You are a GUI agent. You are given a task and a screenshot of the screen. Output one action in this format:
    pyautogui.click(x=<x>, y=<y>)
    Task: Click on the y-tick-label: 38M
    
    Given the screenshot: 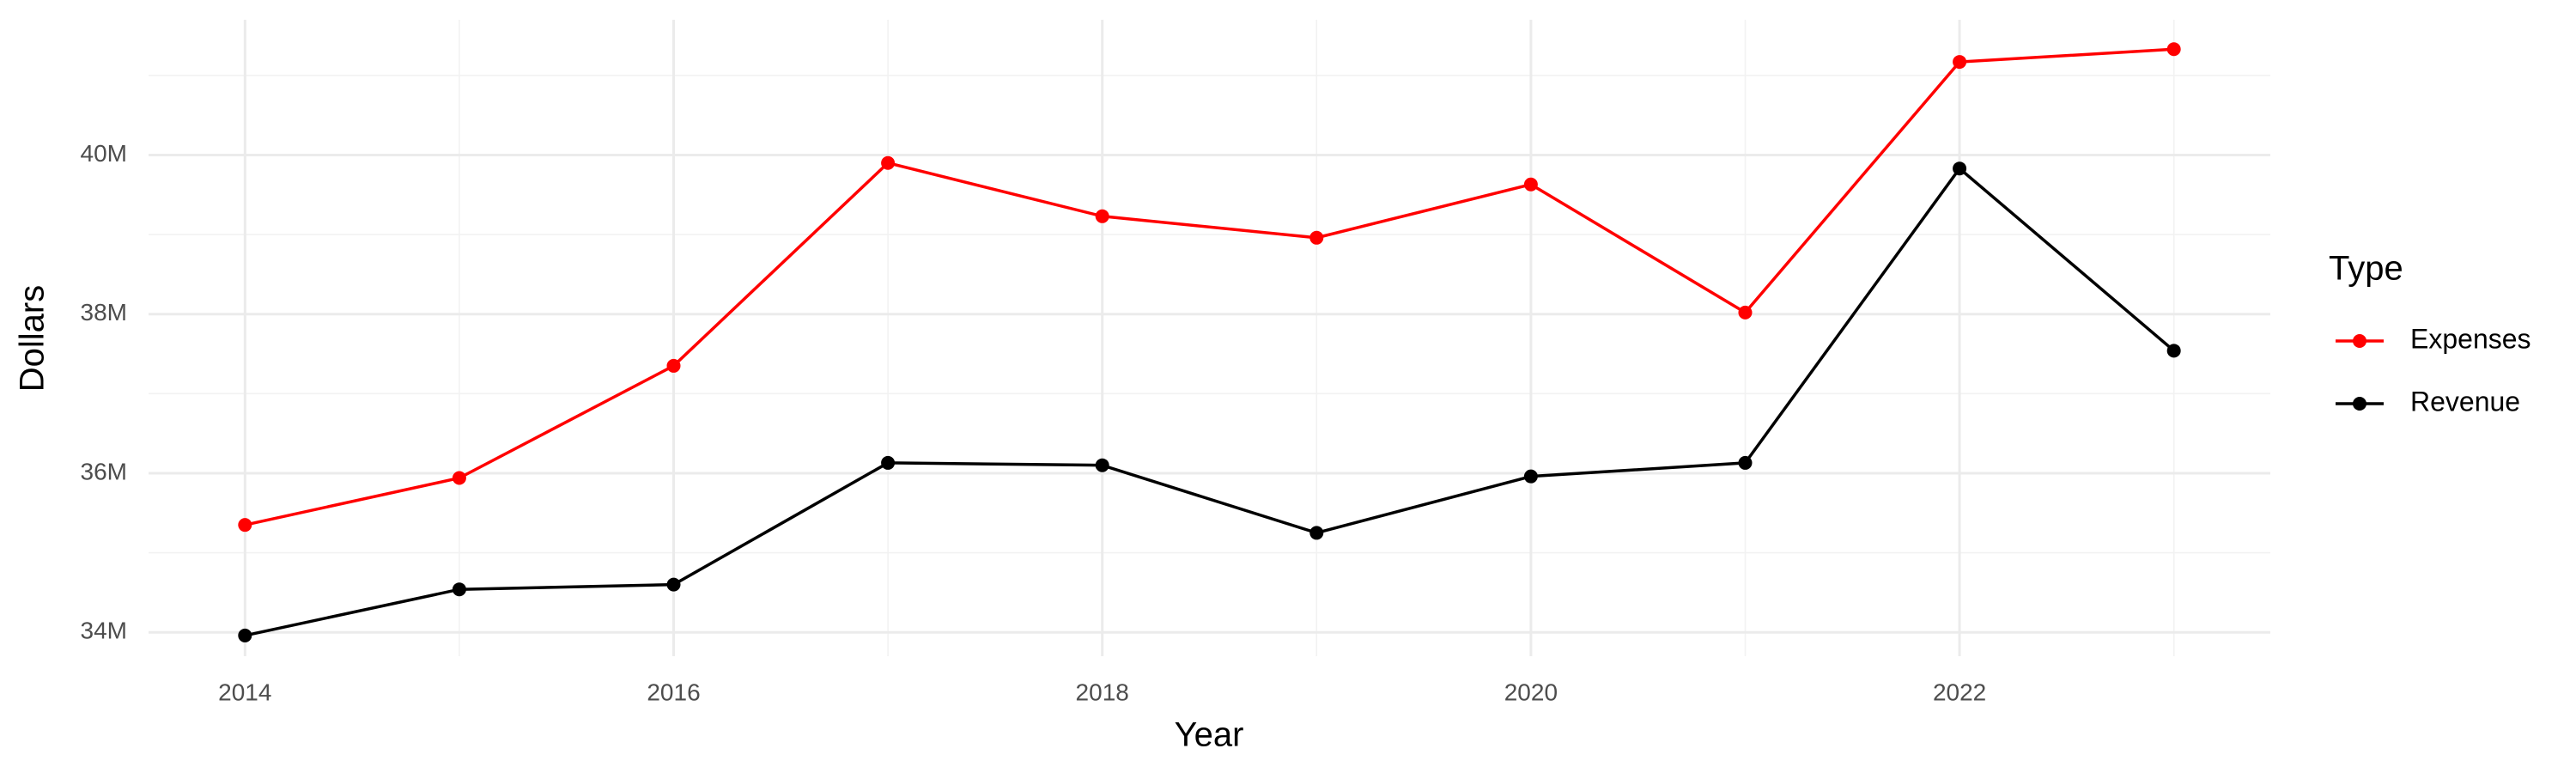 What is the action you would take?
    pyautogui.click(x=104, y=312)
    